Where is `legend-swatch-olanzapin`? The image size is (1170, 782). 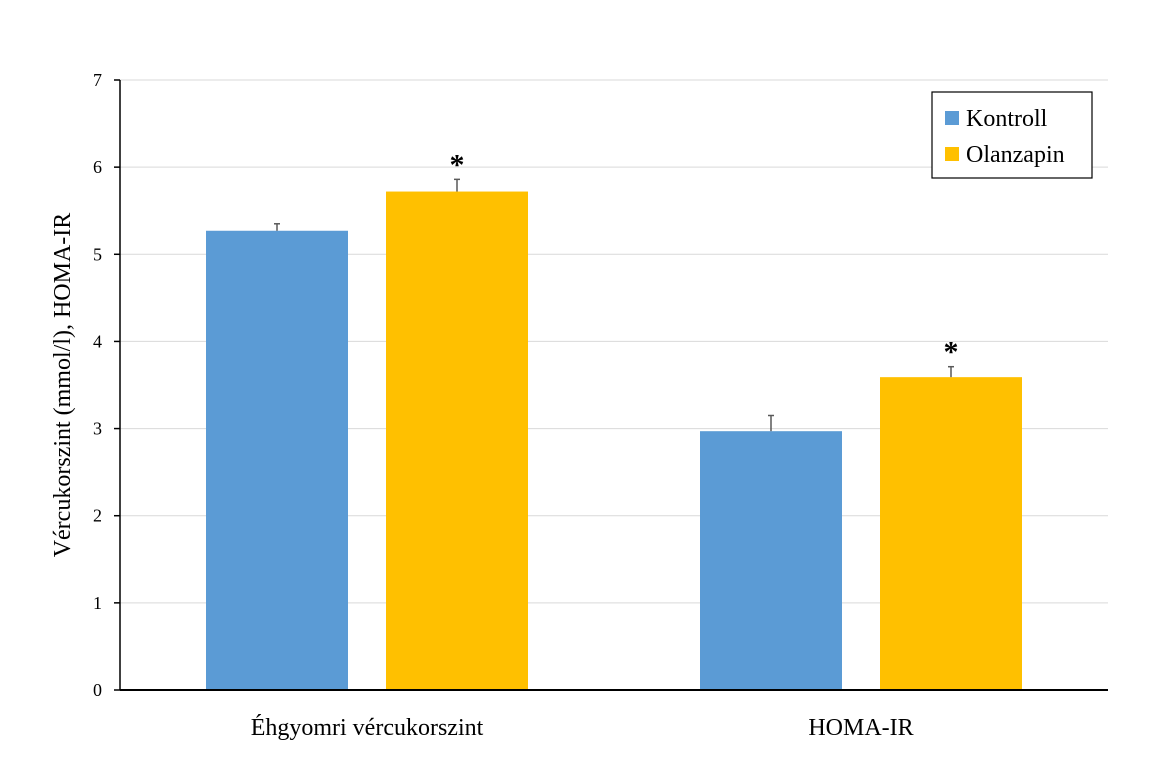
legend-swatch-olanzapin is located at coordinates (952, 154).